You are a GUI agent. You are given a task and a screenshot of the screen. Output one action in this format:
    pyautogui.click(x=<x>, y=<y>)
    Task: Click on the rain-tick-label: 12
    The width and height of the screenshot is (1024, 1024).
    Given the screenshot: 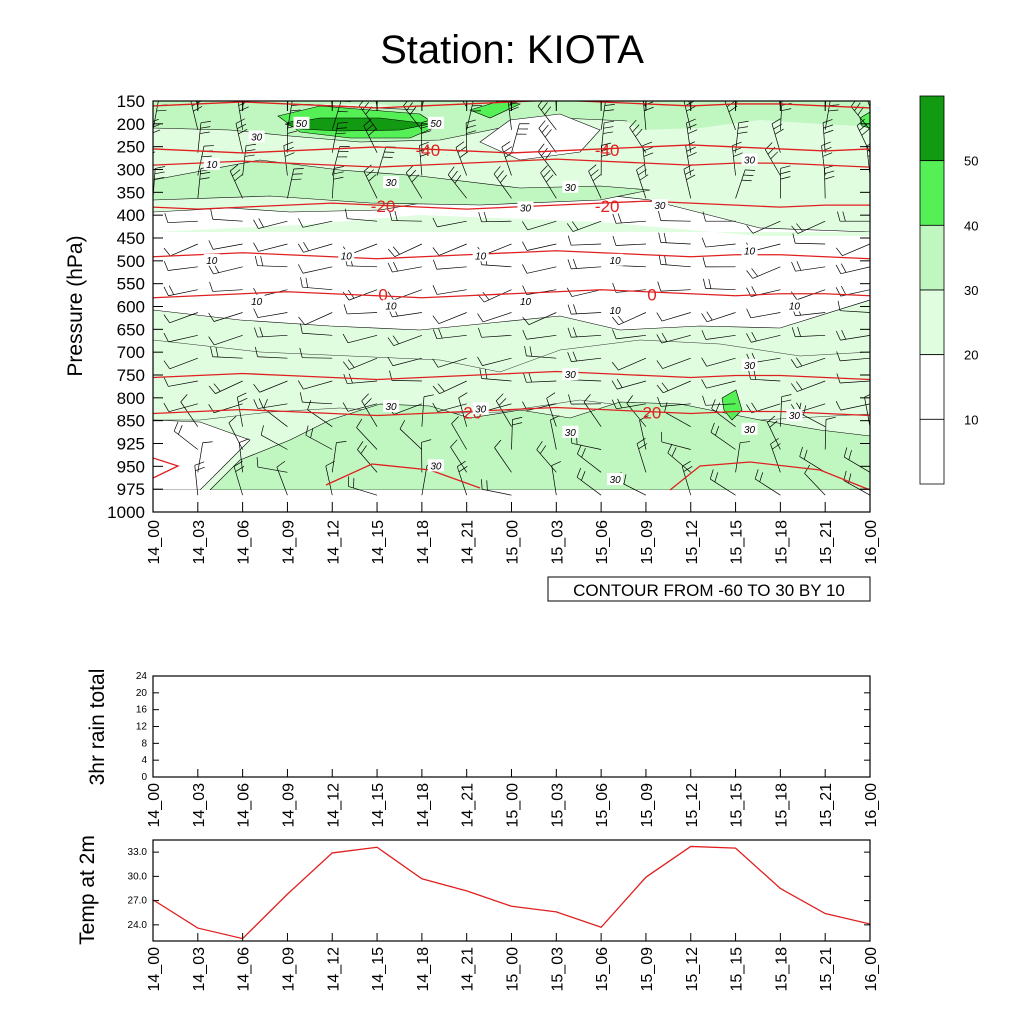 What is the action you would take?
    pyautogui.click(x=142, y=727)
    